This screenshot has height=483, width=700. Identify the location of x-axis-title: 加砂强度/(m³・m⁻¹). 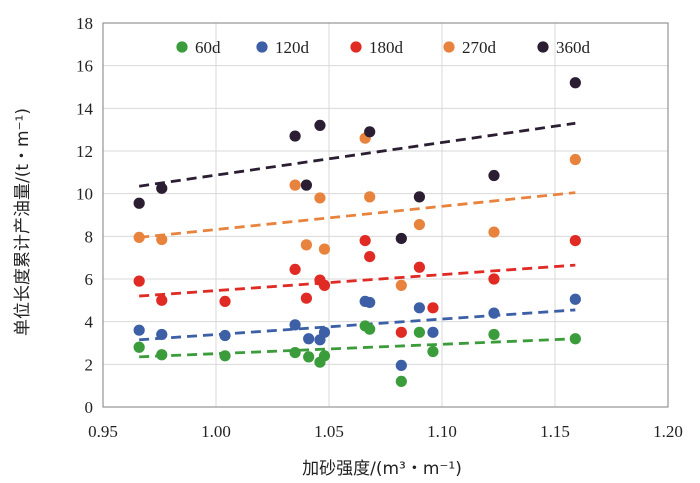
(382, 469).